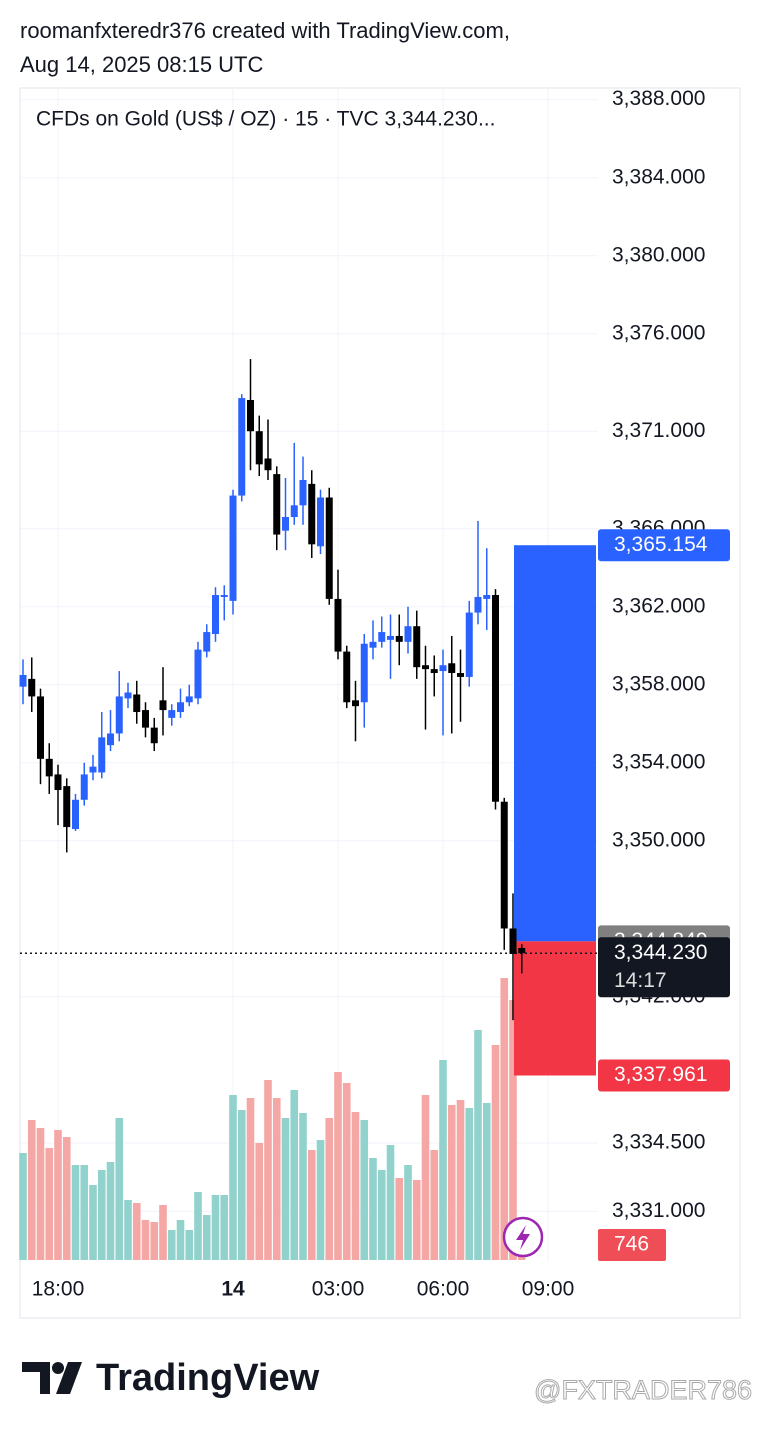 The image size is (760, 1438). I want to click on volume-label: 746, so click(631, 1244).